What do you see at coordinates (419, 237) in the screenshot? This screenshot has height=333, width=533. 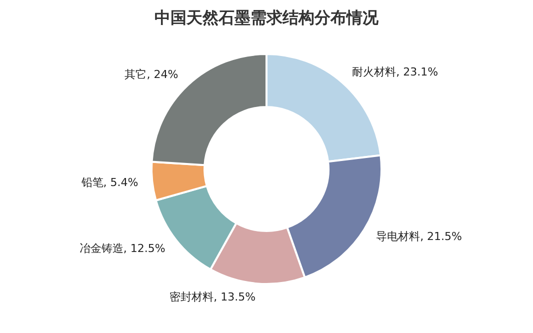 I see `slice-label: 导电材料, 21.5%` at bounding box center [419, 237].